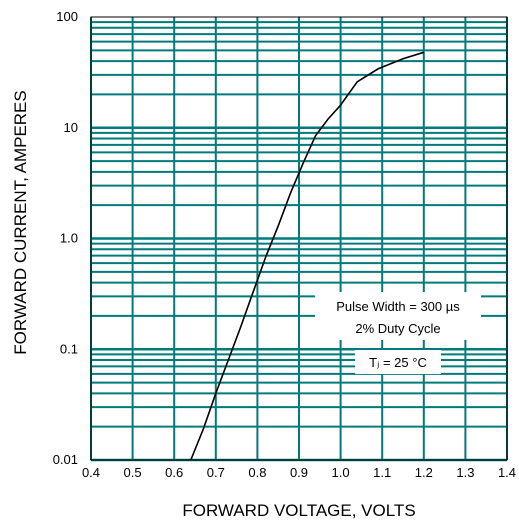 This screenshot has height=529, width=519. I want to click on x-tick-label: 0.7, so click(216, 472).